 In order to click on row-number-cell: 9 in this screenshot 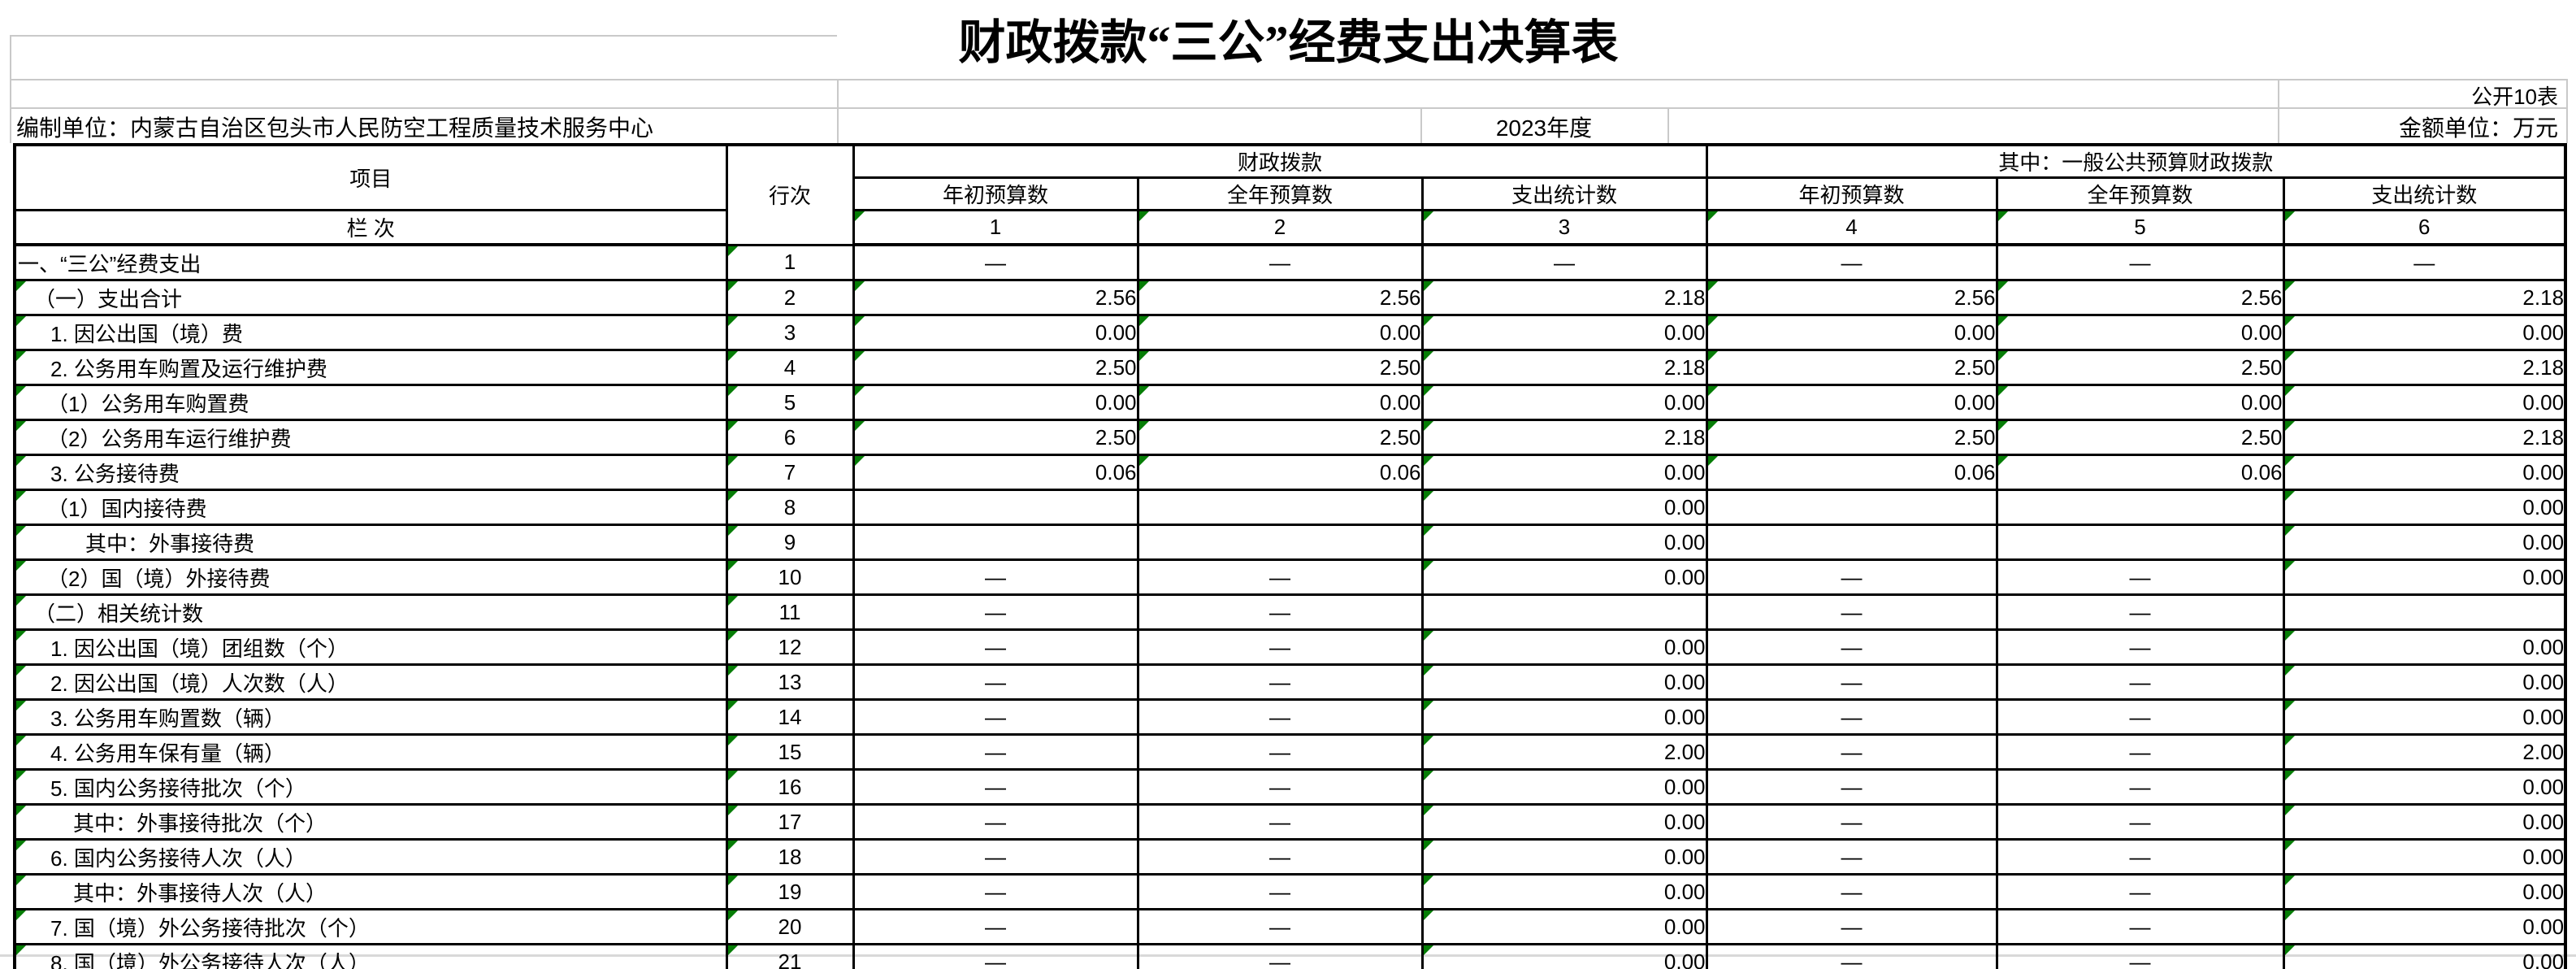, I will do `click(790, 542)`.